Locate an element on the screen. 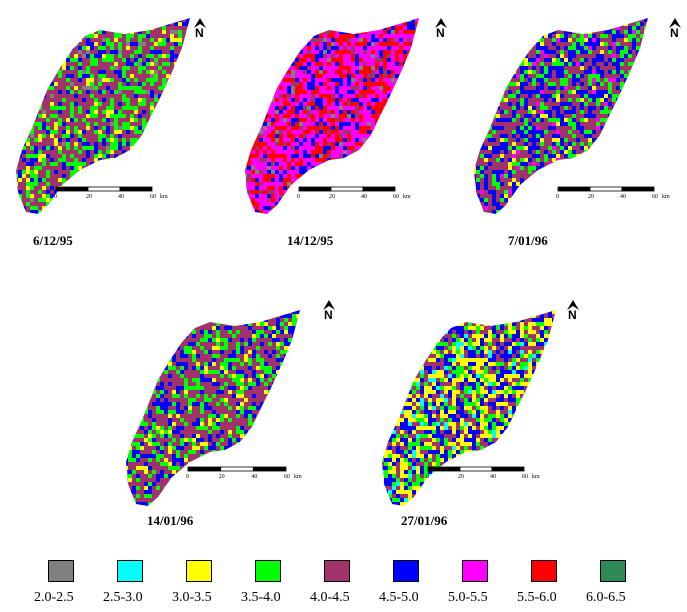 Image resolution: width=687 pixels, height=612 pixels. legend-label: 4.0-4.5 is located at coordinates (330, 597).